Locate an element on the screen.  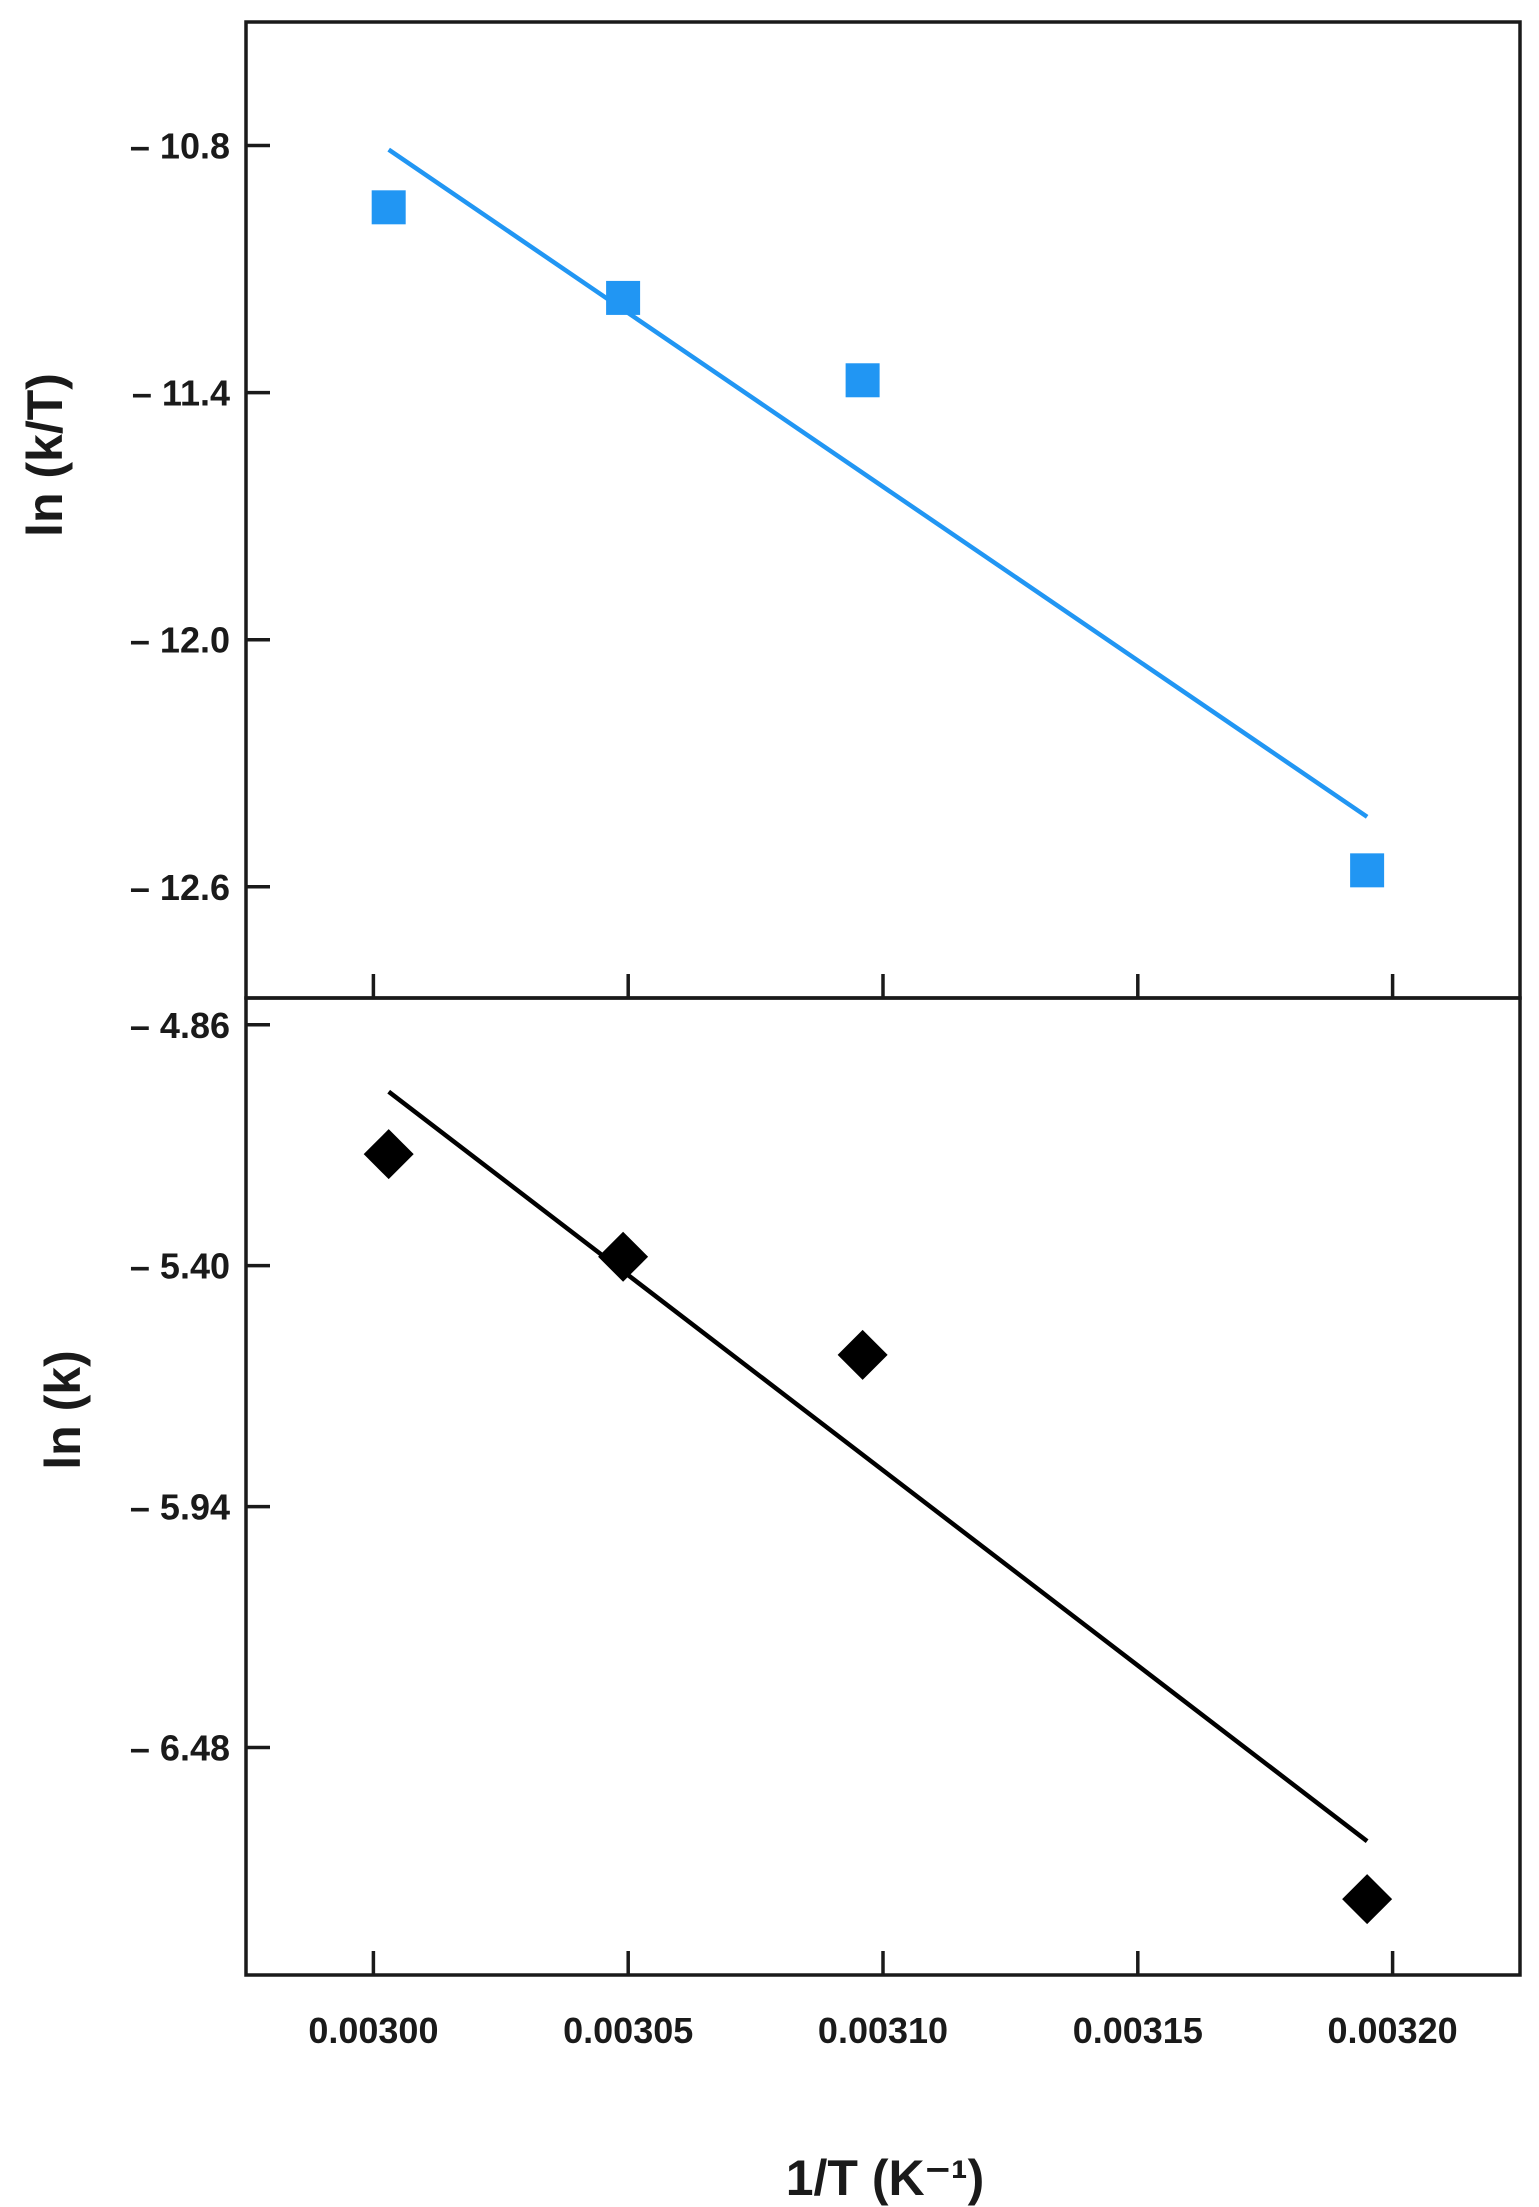
y-tick-label: – 10.8 is located at coordinates (180, 146).